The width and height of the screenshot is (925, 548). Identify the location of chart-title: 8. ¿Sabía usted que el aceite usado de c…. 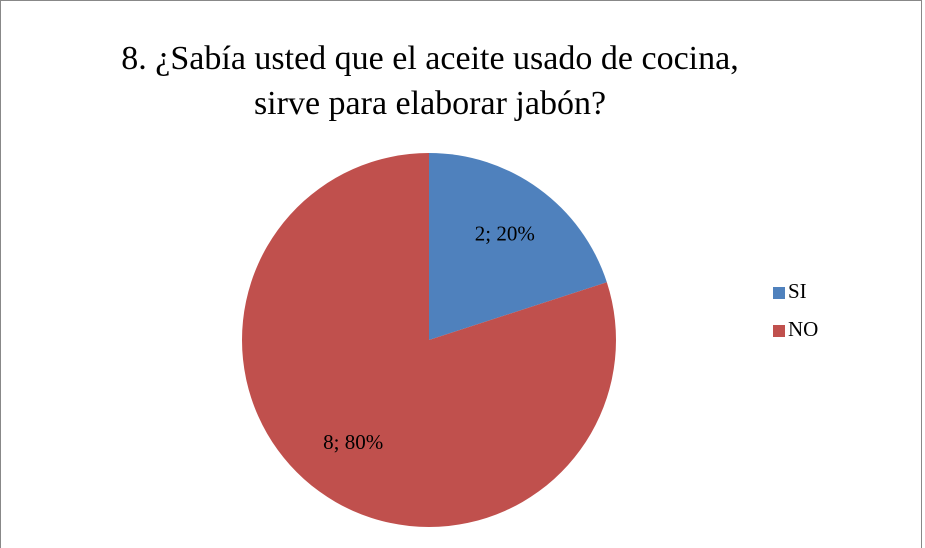
(430, 81).